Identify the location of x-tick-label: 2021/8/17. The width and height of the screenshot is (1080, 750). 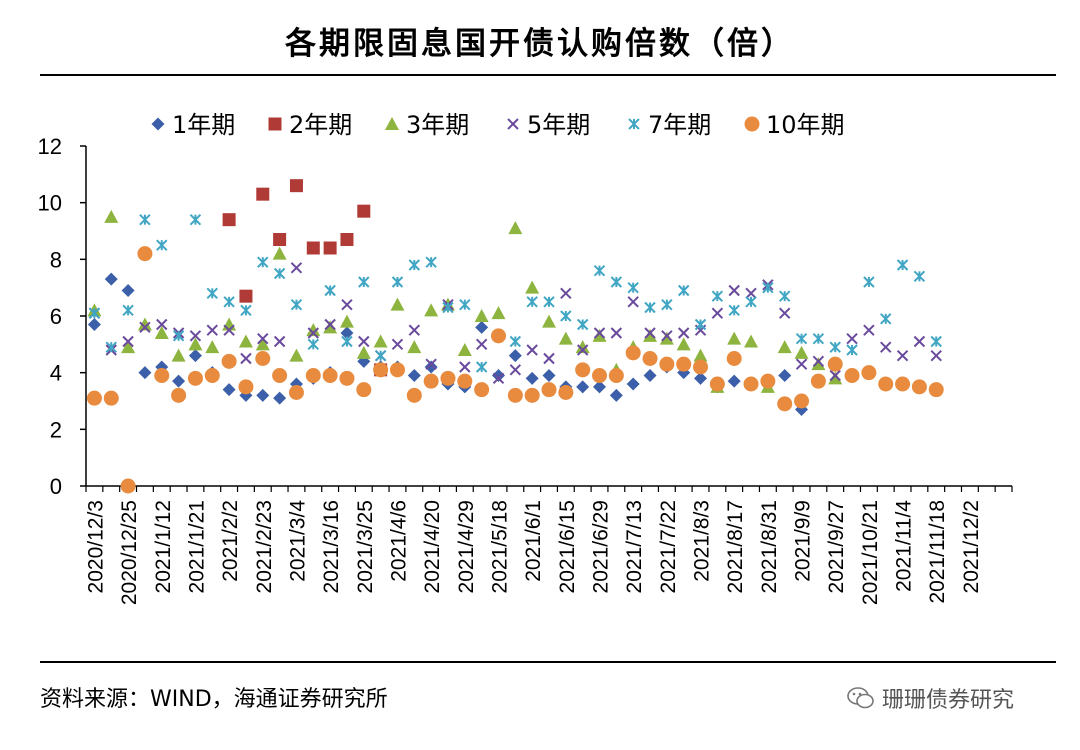
(735, 546).